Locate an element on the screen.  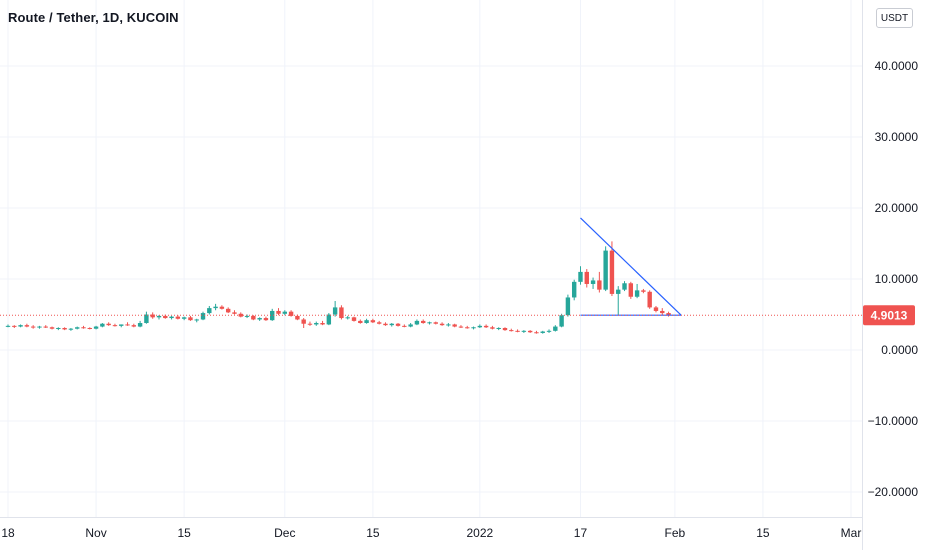
last-price-label: 4.9013 is located at coordinates (889, 316).